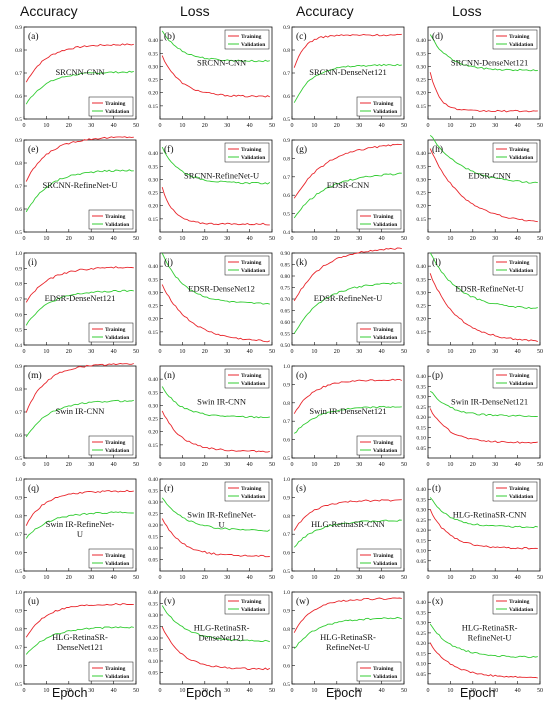 This screenshot has width=550, height=708. What do you see at coordinates (301, 149) in the screenshot?
I see `panel-label: (g)` at bounding box center [301, 149].